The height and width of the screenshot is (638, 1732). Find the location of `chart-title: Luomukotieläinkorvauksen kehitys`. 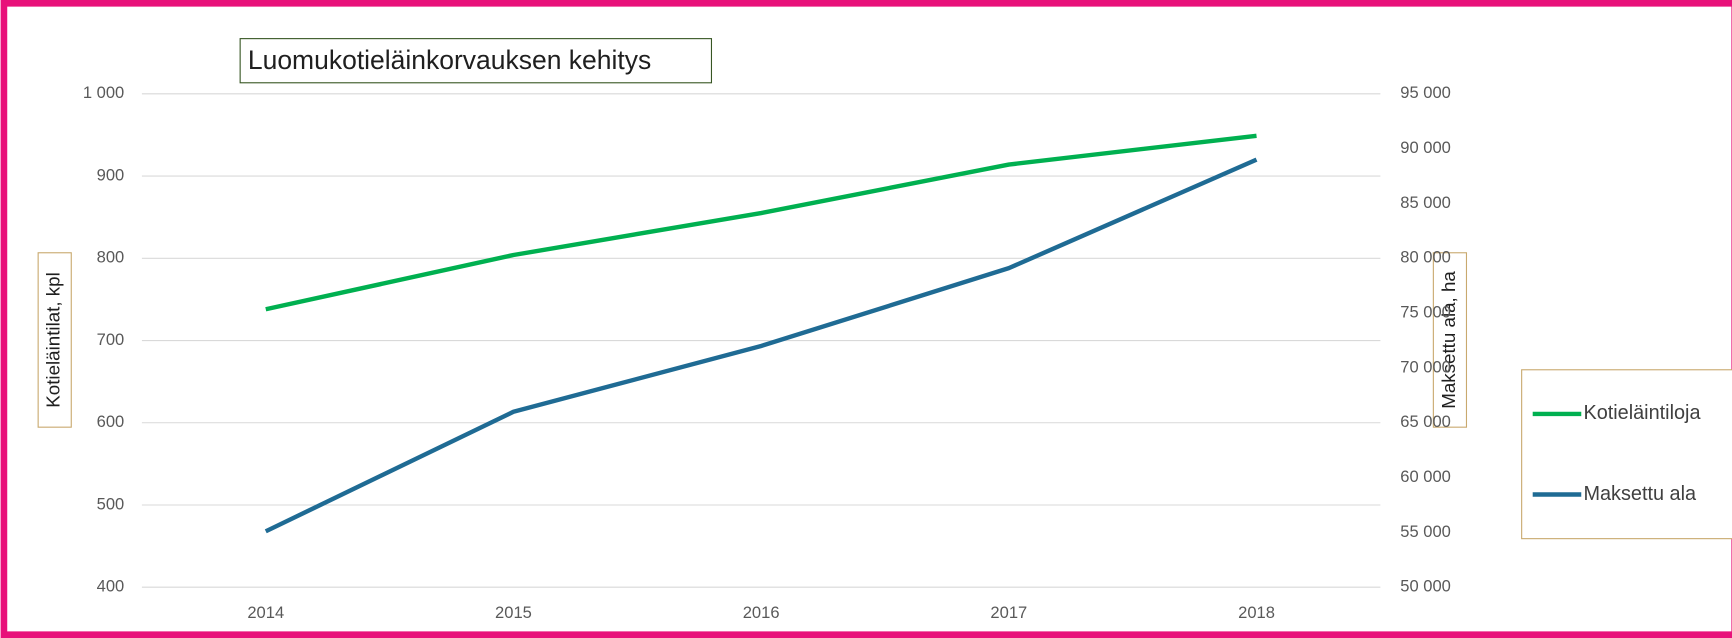

chart-title: Luomukotieläinkorvauksen kehitys is located at coordinates (449, 60).